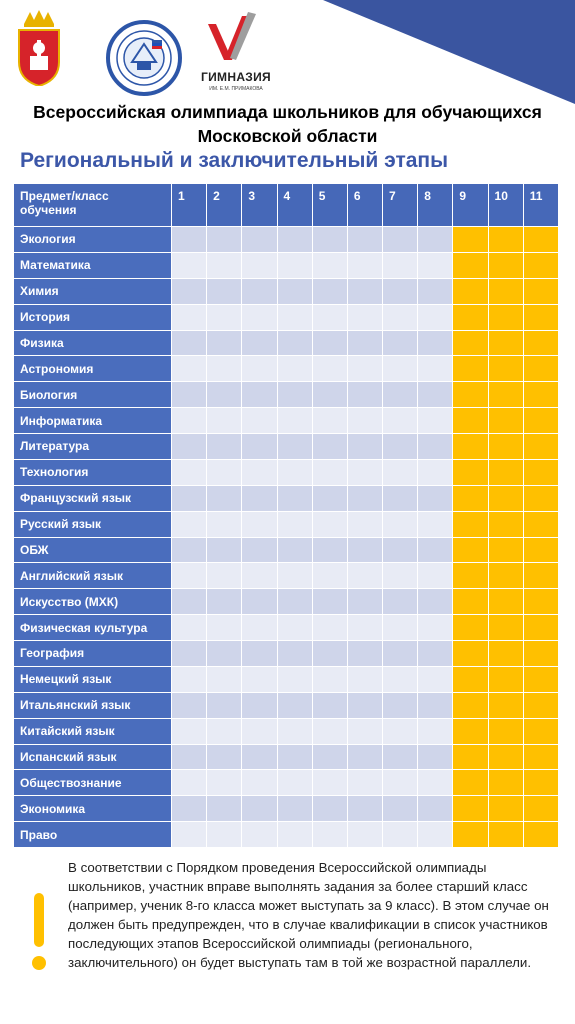 This screenshot has width=575, height=1024. What do you see at coordinates (234, 160) in the screenshot?
I see `page-subtitle: Региональный и заключительный этапы` at bounding box center [234, 160].